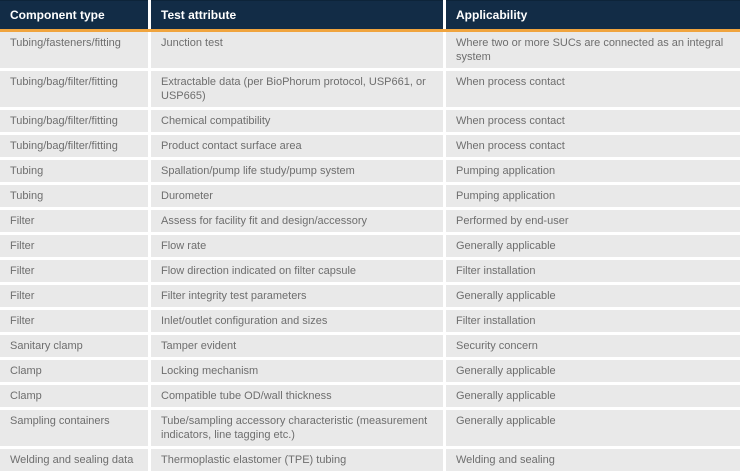 The image size is (743, 471). What do you see at coordinates (297, 346) in the screenshot?
I see `cell-test-attribute: Tamper evident` at bounding box center [297, 346].